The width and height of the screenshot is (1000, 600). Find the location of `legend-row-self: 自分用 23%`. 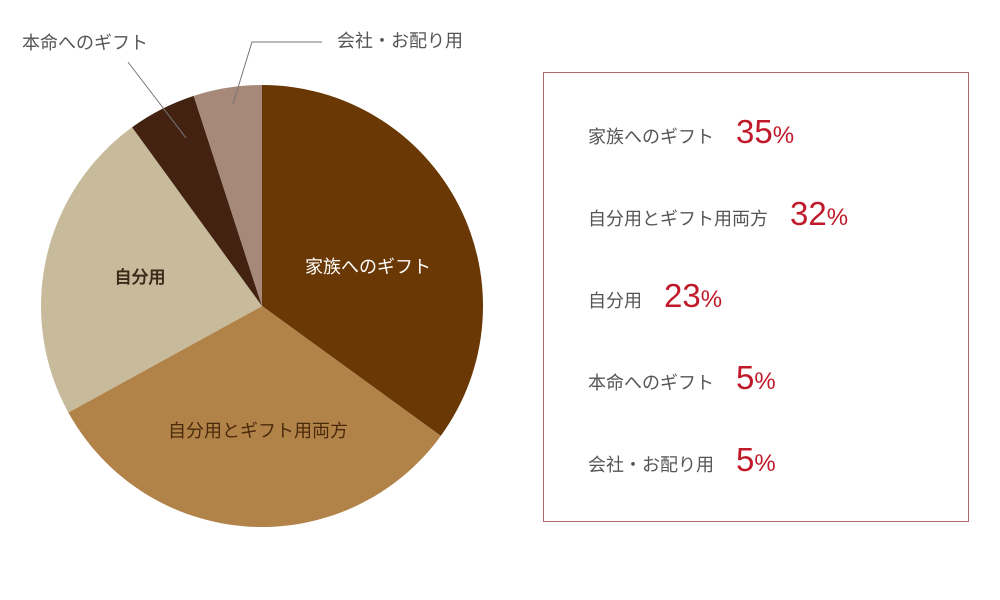

legend-row-self: 自分用 23% is located at coordinates (655, 296).